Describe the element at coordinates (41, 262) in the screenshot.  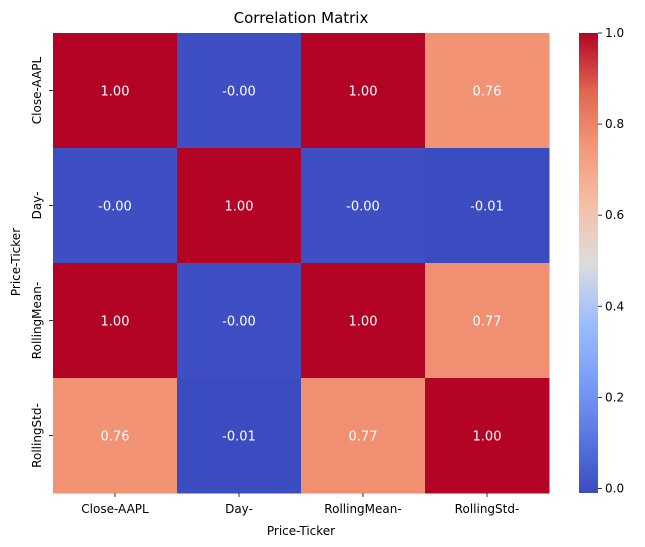
I see `y-axis-ticks: Close-AAPL Day- RollingMean- RollingStd-` at that location.